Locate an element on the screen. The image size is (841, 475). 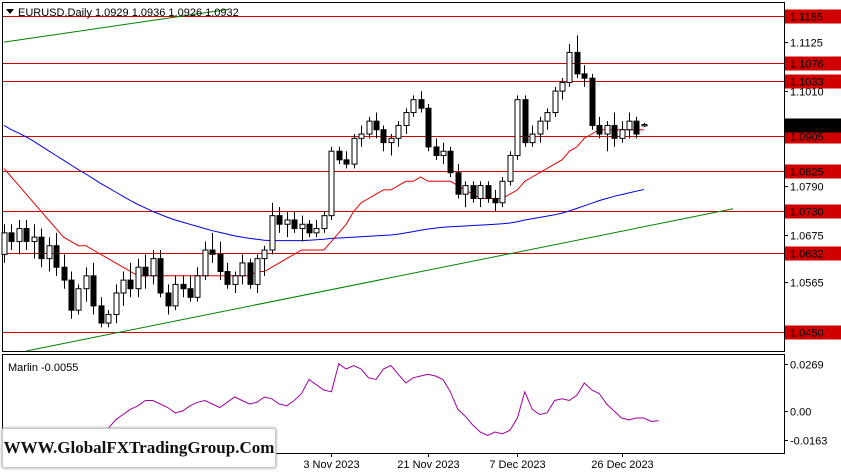
level-label-5: 1.0730 is located at coordinates (807, 213).